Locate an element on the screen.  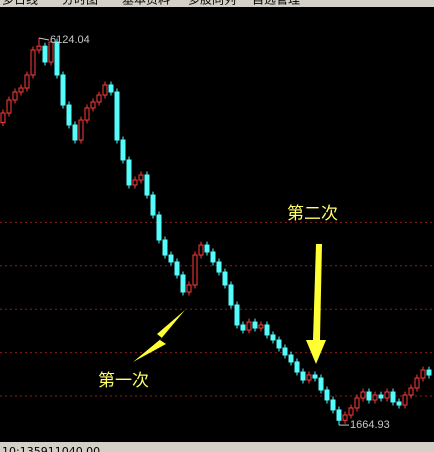
annotation: 第二次 is located at coordinates (312, 214).